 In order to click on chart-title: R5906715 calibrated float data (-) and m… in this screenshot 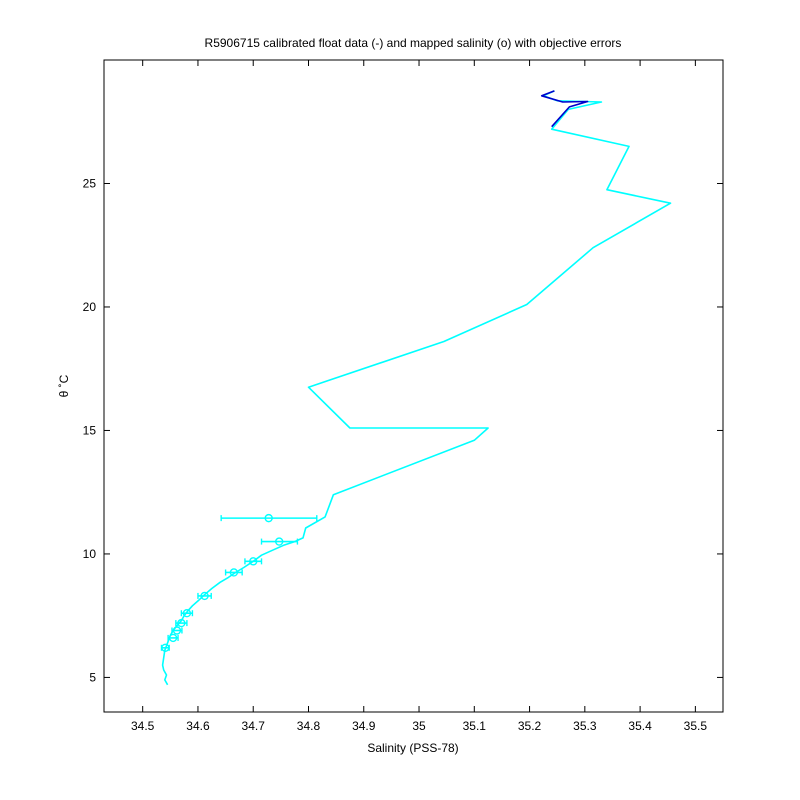, I will do `click(413, 43)`.